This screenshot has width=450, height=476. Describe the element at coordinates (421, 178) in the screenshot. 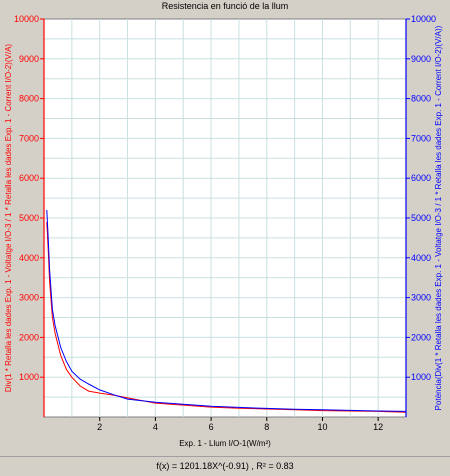

I see `right-y-tick-label: 6000` at that location.